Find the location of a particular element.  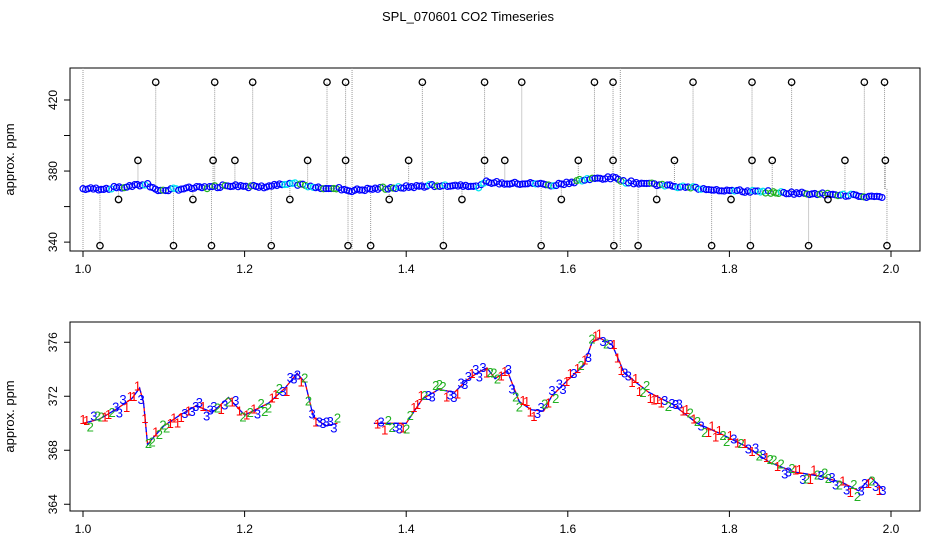

bottom-y-axis-label: approx. ppm is located at coordinates (9, 416).